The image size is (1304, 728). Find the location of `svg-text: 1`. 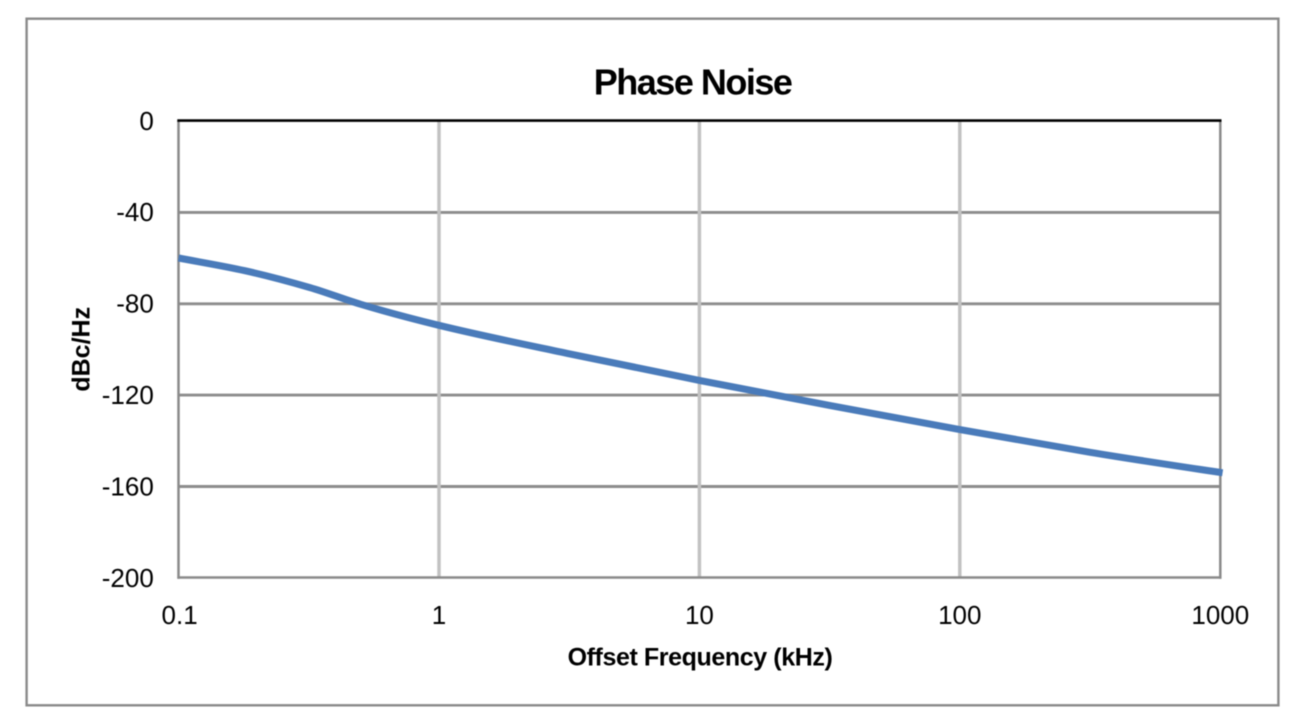

svg-text: 1 is located at coordinates (439, 615).